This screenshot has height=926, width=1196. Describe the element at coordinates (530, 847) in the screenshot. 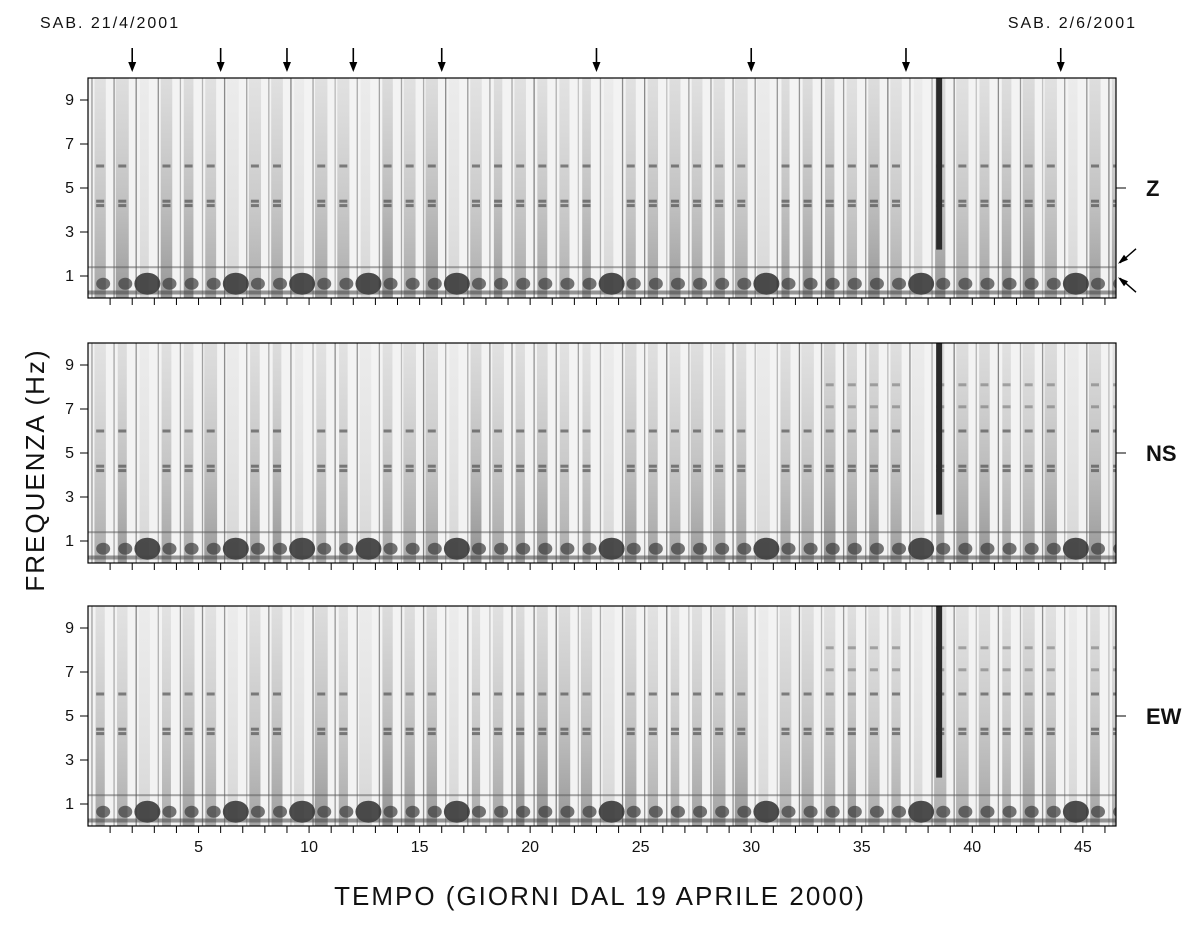

I see `x-tick-label: 20` at that location.